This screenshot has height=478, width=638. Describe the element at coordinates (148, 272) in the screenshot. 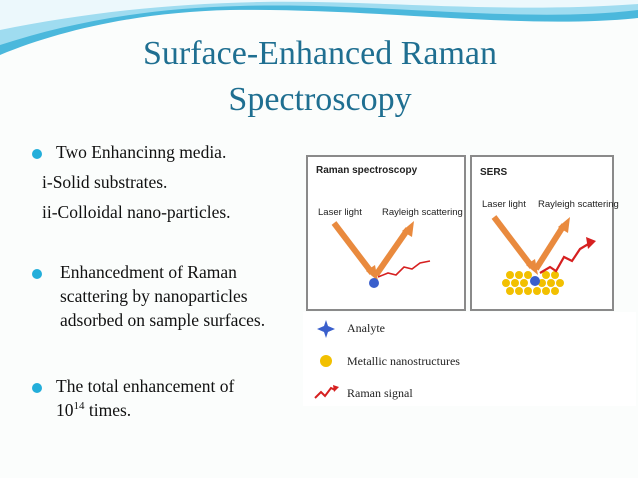

I see `bullet-text: Enhancedment of Raman` at that location.